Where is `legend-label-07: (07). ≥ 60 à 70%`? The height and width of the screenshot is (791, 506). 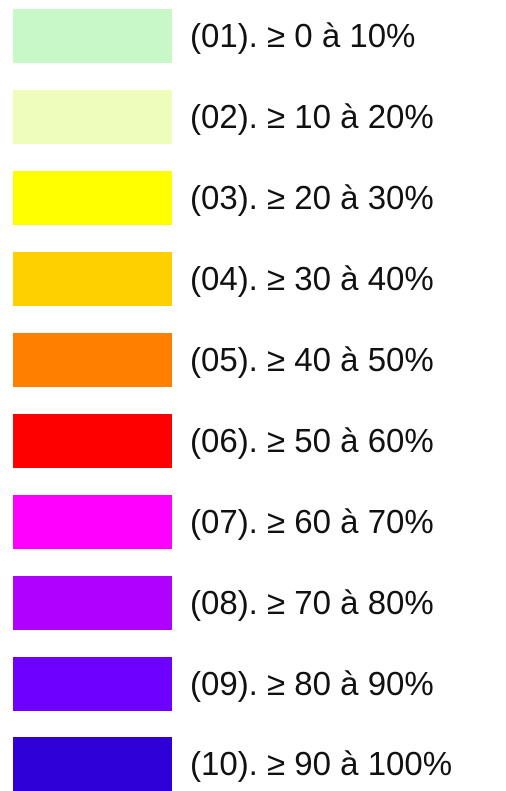
legend-label-07: (07). ≥ 60 à 70% is located at coordinates (312, 521).